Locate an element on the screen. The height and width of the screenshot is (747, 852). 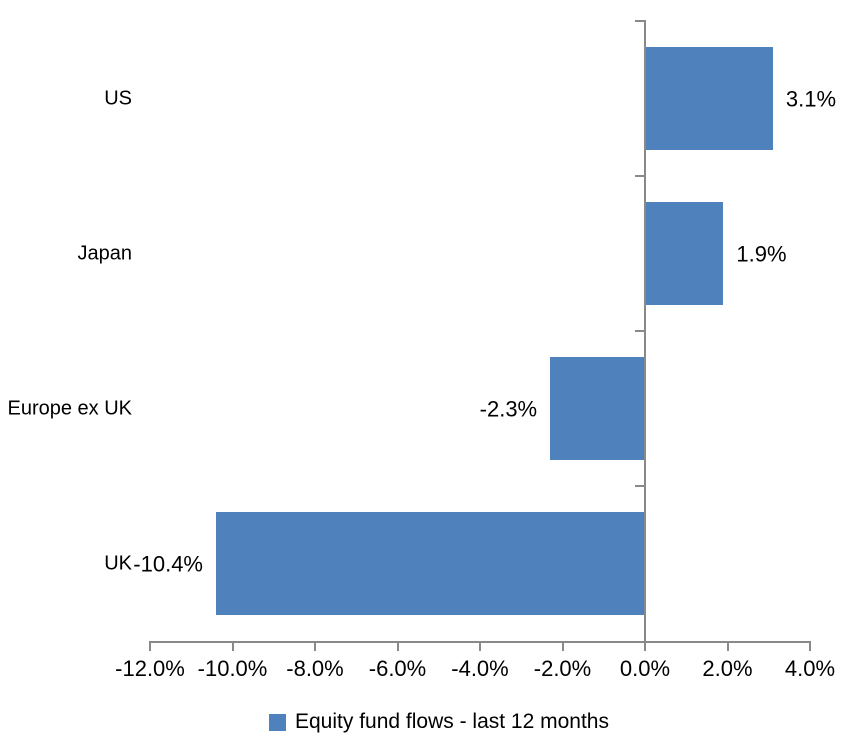
x-axis-tick-label: -8.0% is located at coordinates (315, 668).